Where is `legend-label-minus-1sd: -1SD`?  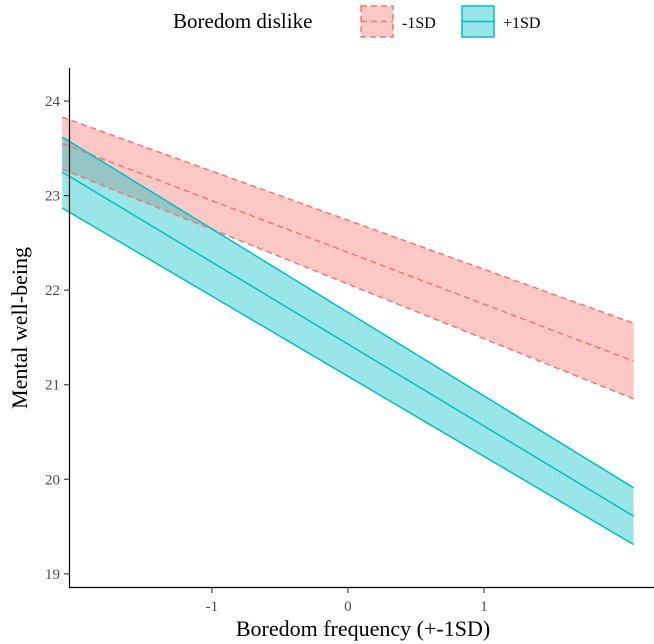 legend-label-minus-1sd: -1SD is located at coordinates (419, 23).